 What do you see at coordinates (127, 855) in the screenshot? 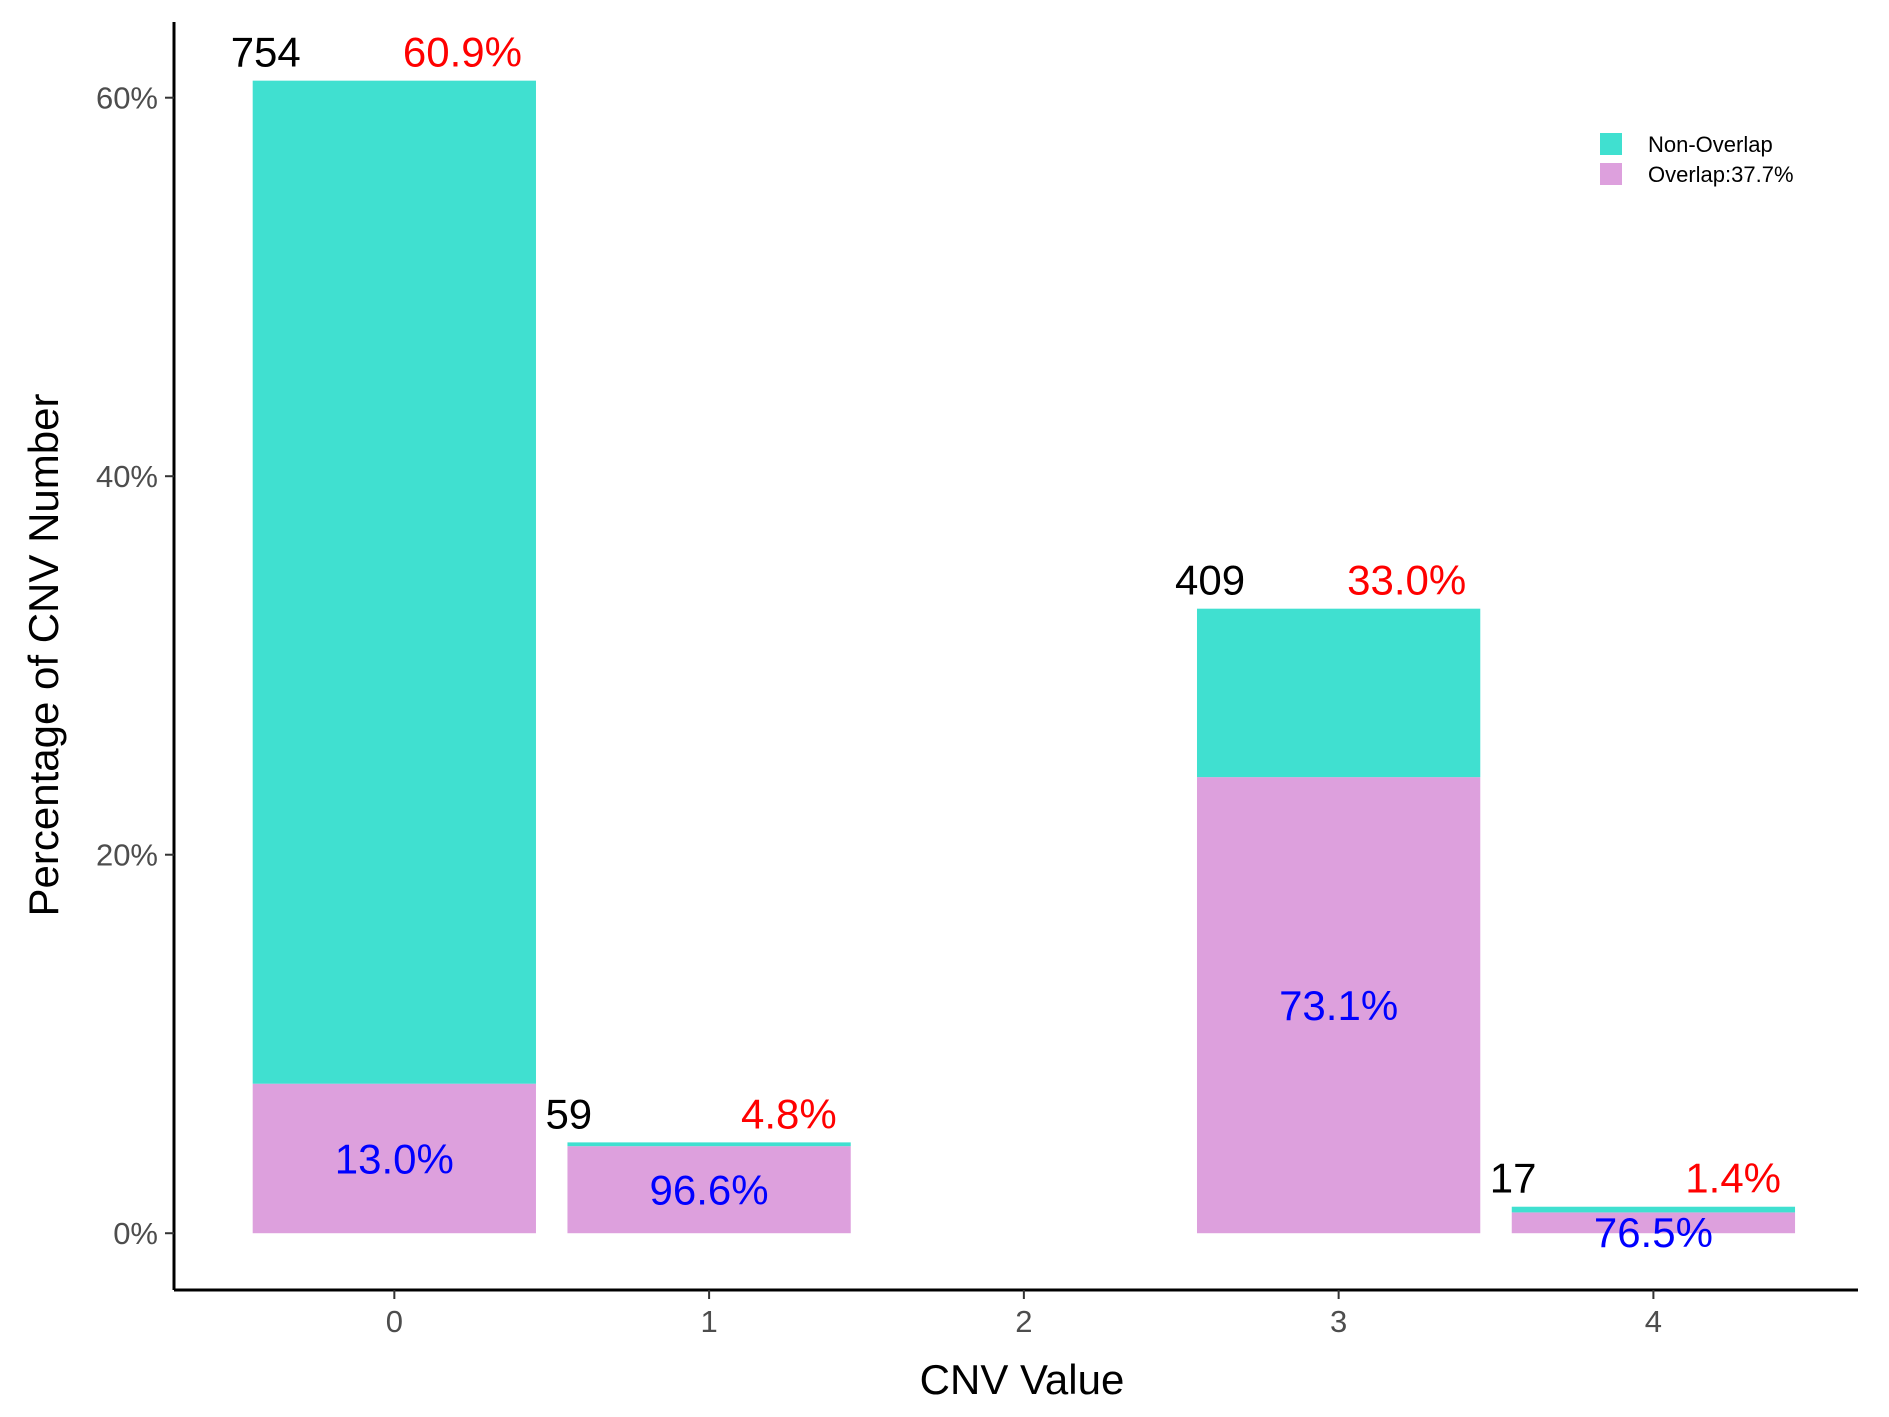
I see `y-tick-label: 20%` at bounding box center [127, 855].